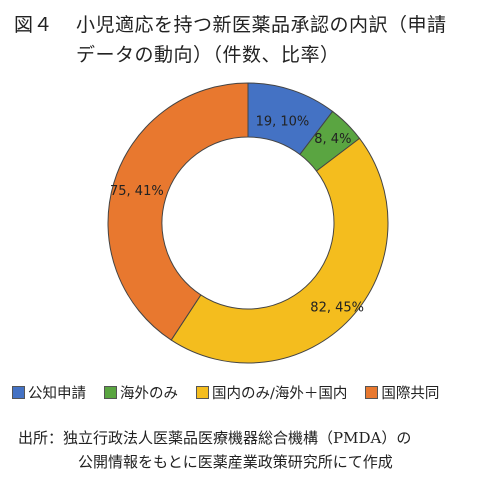 The image size is (500, 488). What do you see at coordinates (215, 438) in the screenshot?
I see `source-line-1: 出所：独立行政法人医薬品医療機器総合機構（PMDA）の` at bounding box center [215, 438].